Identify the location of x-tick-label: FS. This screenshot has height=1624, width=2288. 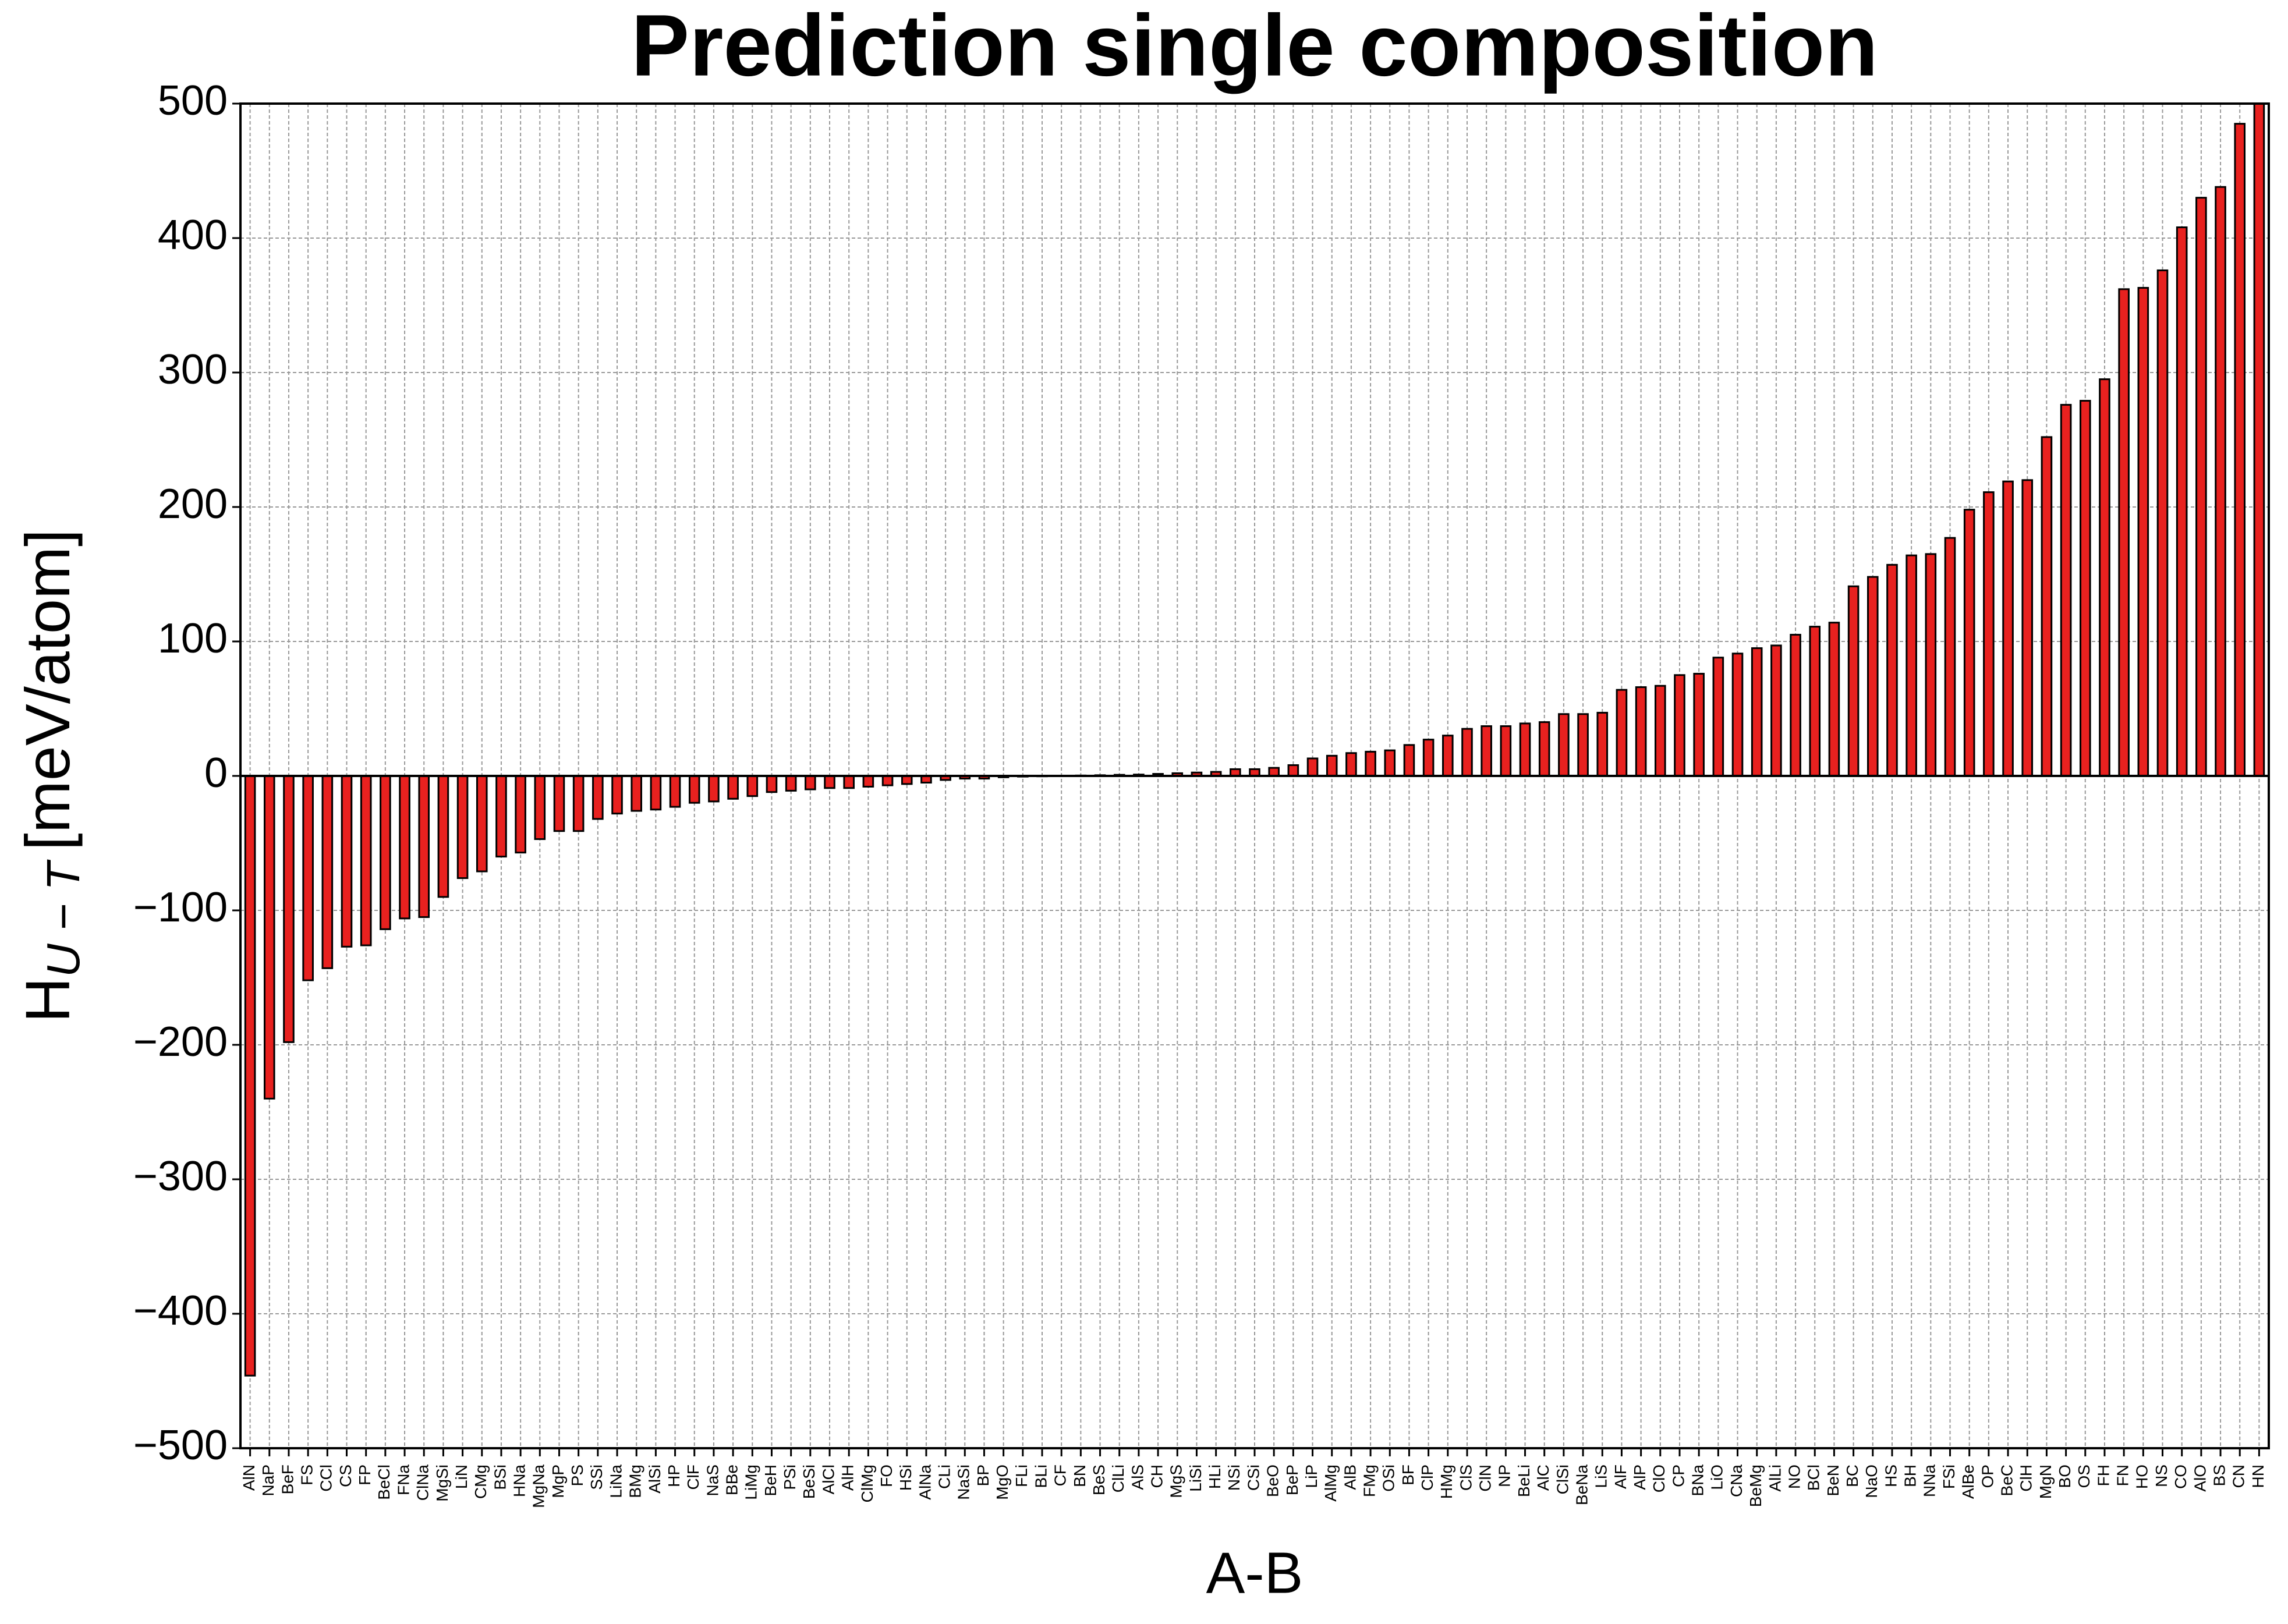
(307, 1475).